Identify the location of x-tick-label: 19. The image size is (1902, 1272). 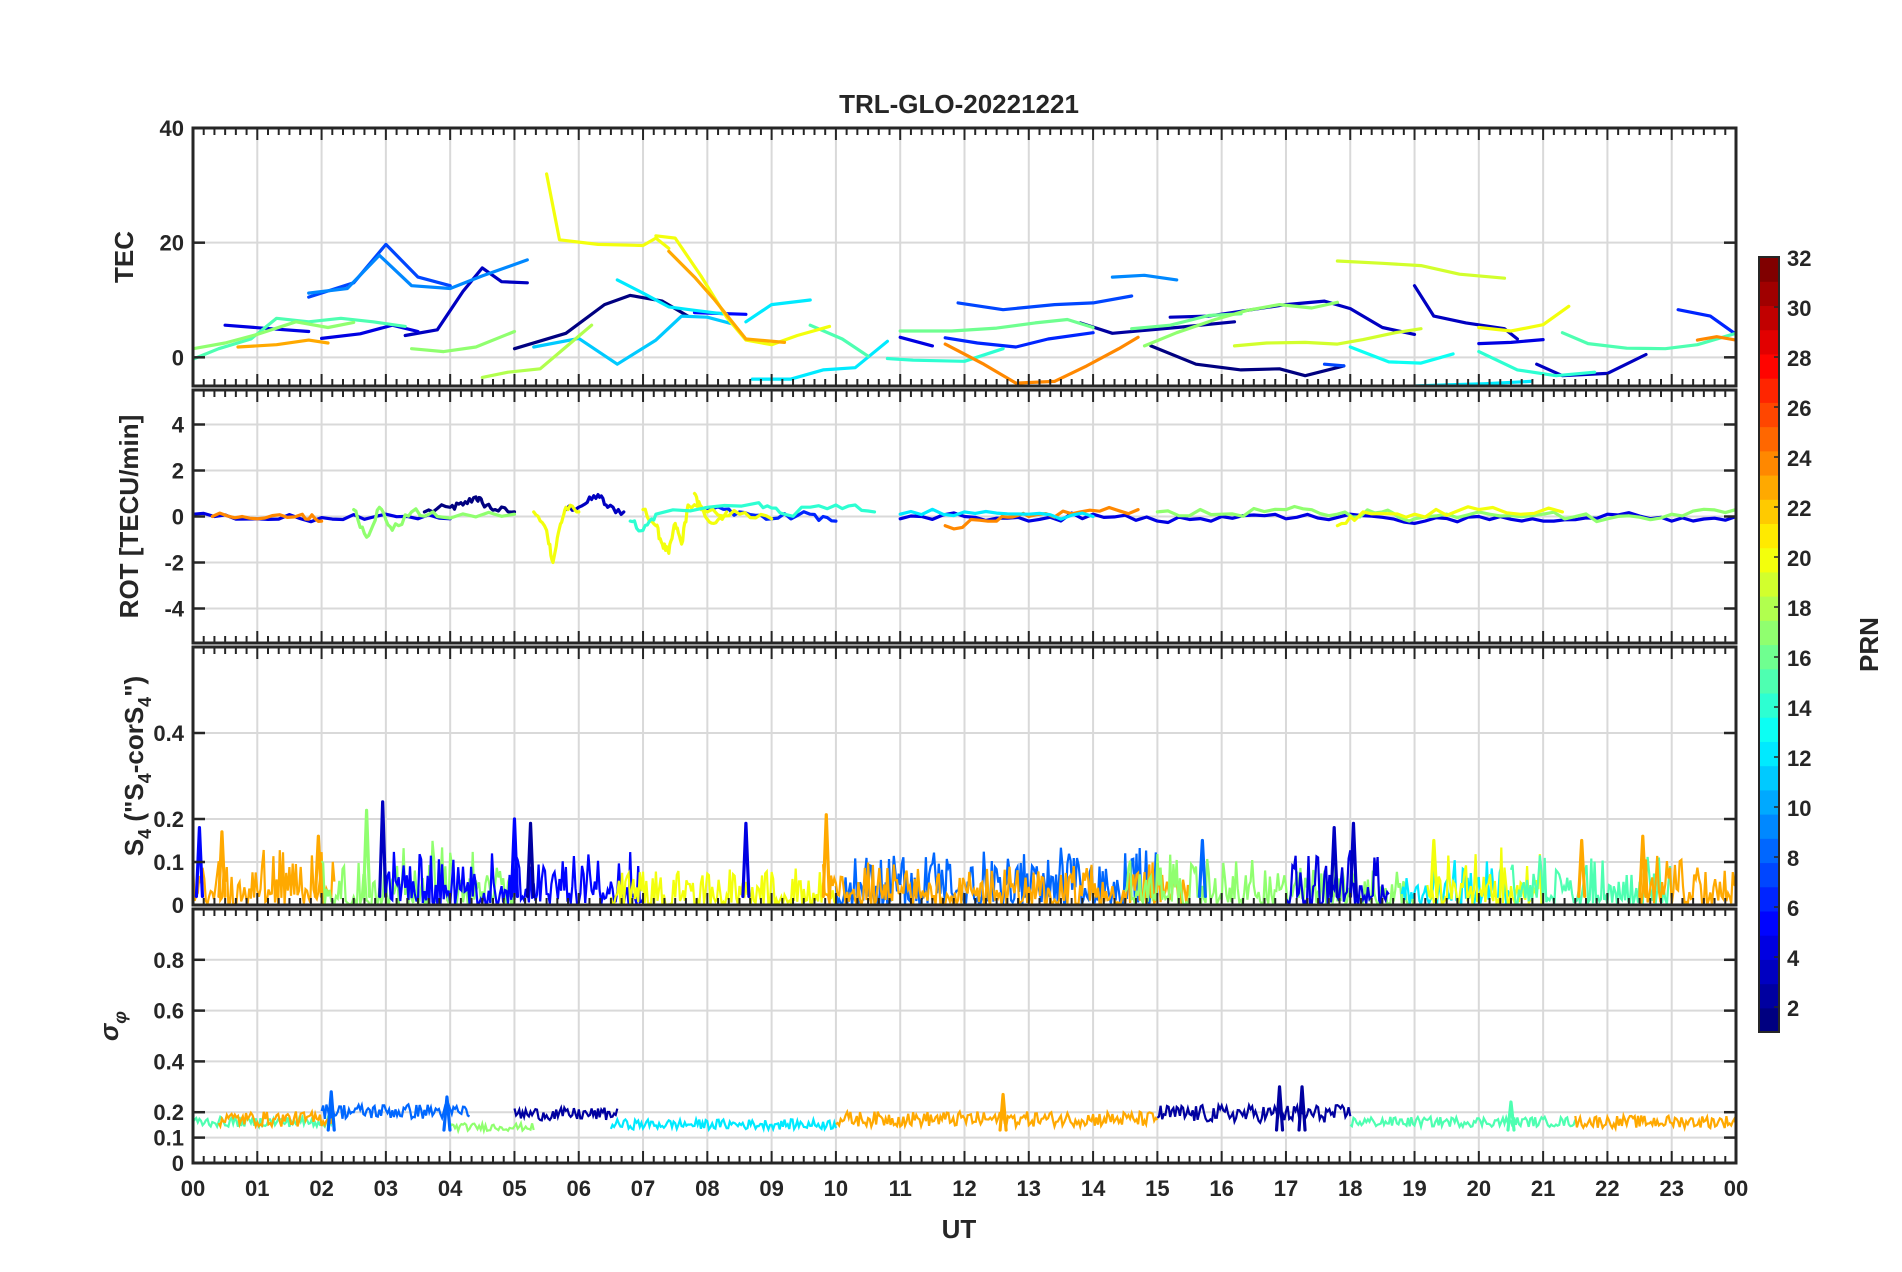
(1414, 1188).